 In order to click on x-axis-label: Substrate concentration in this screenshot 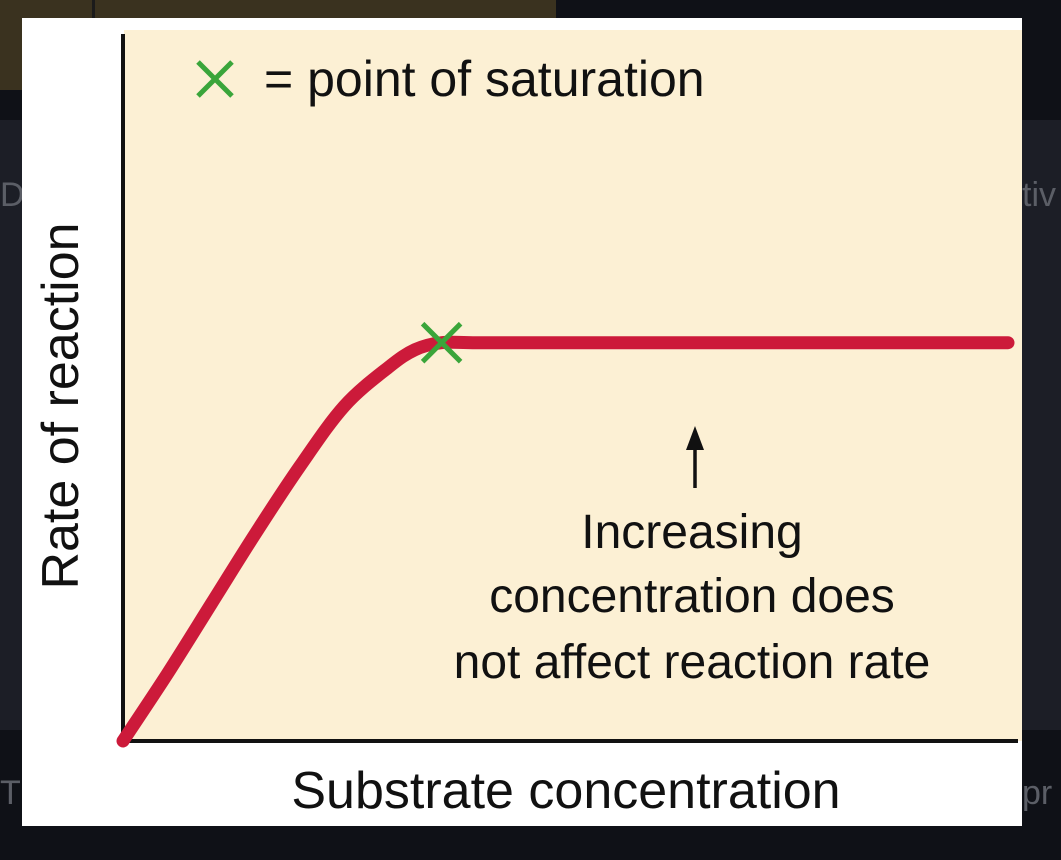, I will do `click(565, 791)`.